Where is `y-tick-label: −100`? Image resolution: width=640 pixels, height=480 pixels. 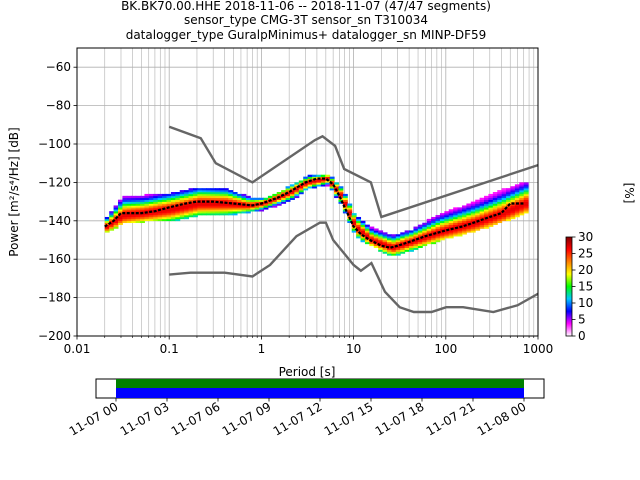 y-tick-label: −100 is located at coordinates (54, 144).